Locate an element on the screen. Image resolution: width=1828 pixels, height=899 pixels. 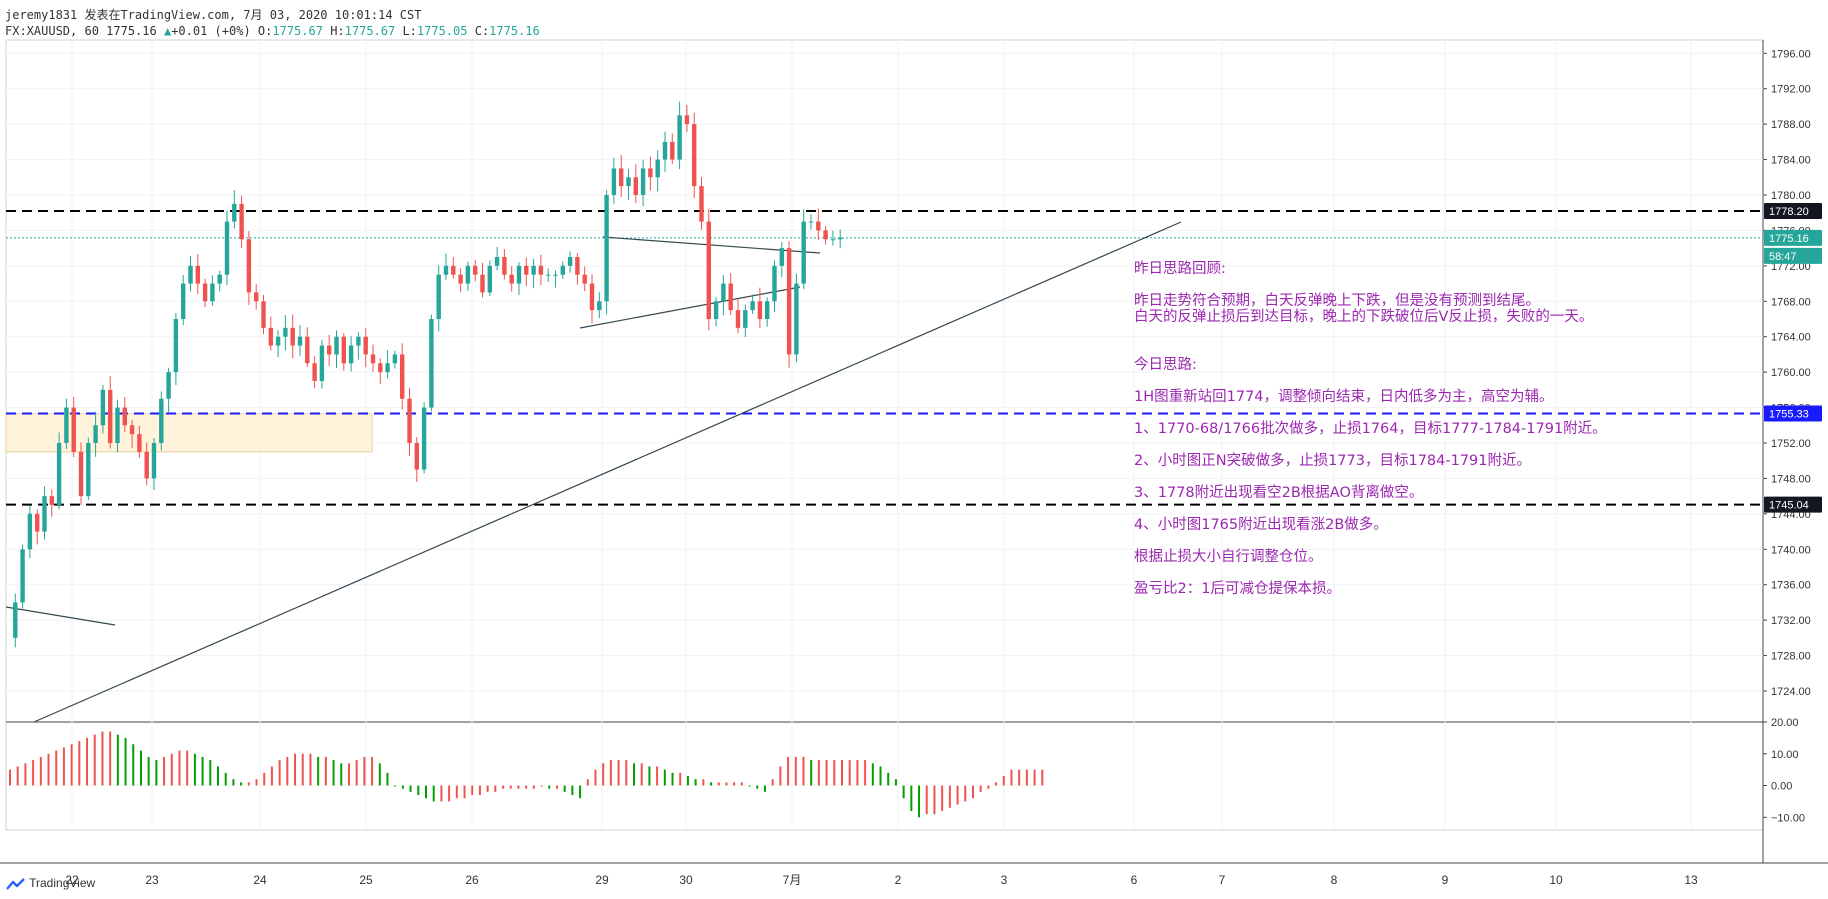
annotation-line: 盈亏比2：1后可减仓提保本损。 is located at coordinates (1237, 589).